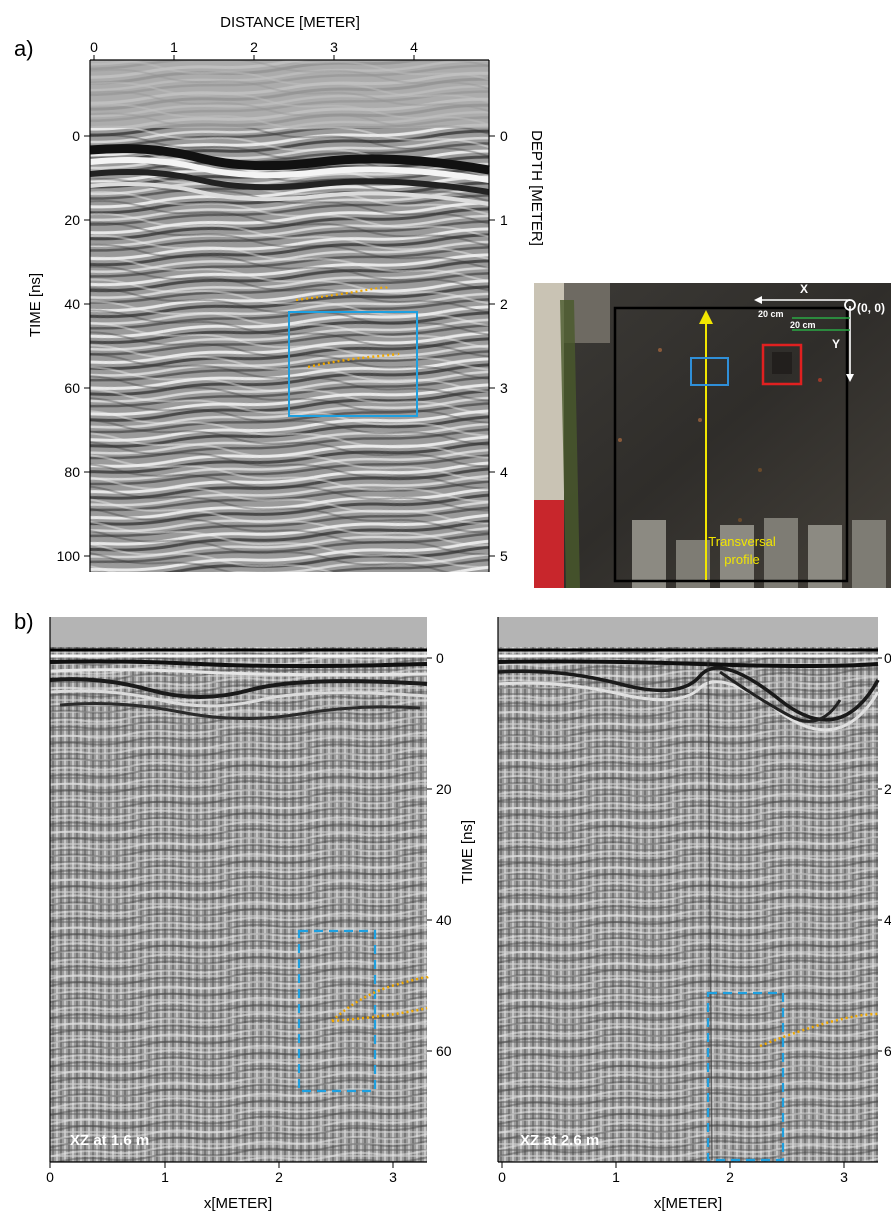 The image size is (891, 1218). Describe the element at coordinates (72, 220) in the screenshot. I see `left-tick: 20` at that location.